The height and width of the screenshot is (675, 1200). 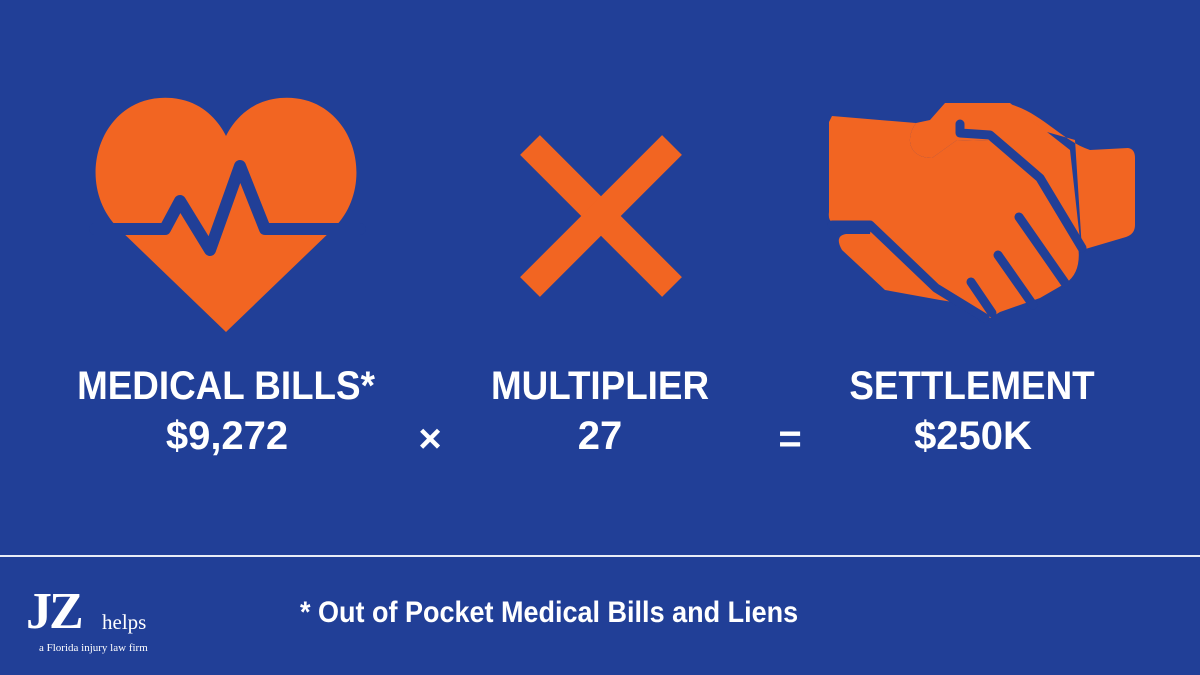 I want to click on settlement-value: $250K, so click(x=973, y=436).